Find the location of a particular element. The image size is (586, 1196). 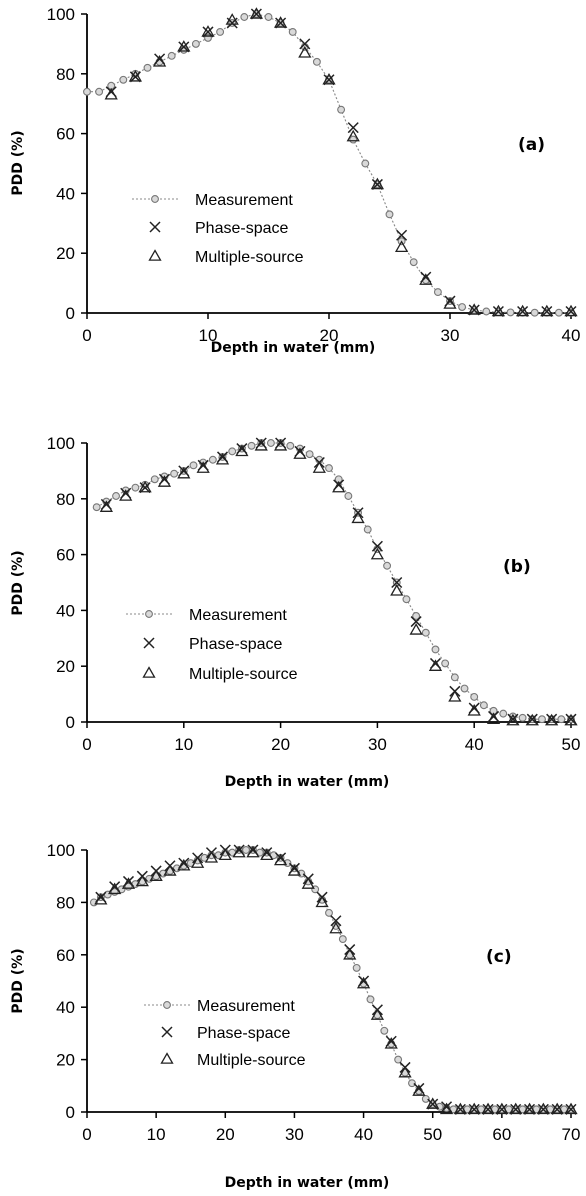

legend-item: Measurement is located at coordinates (219, 1006).